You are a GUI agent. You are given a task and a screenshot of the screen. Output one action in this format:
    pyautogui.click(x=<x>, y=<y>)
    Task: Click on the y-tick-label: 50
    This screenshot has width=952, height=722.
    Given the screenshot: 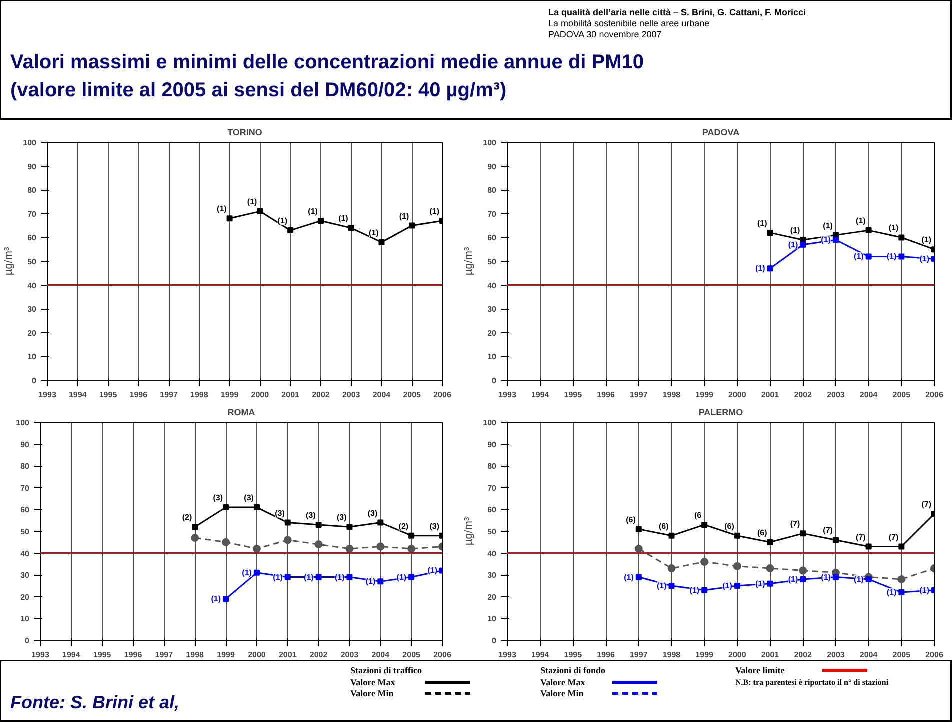 What is the action you would take?
    pyautogui.click(x=25, y=532)
    